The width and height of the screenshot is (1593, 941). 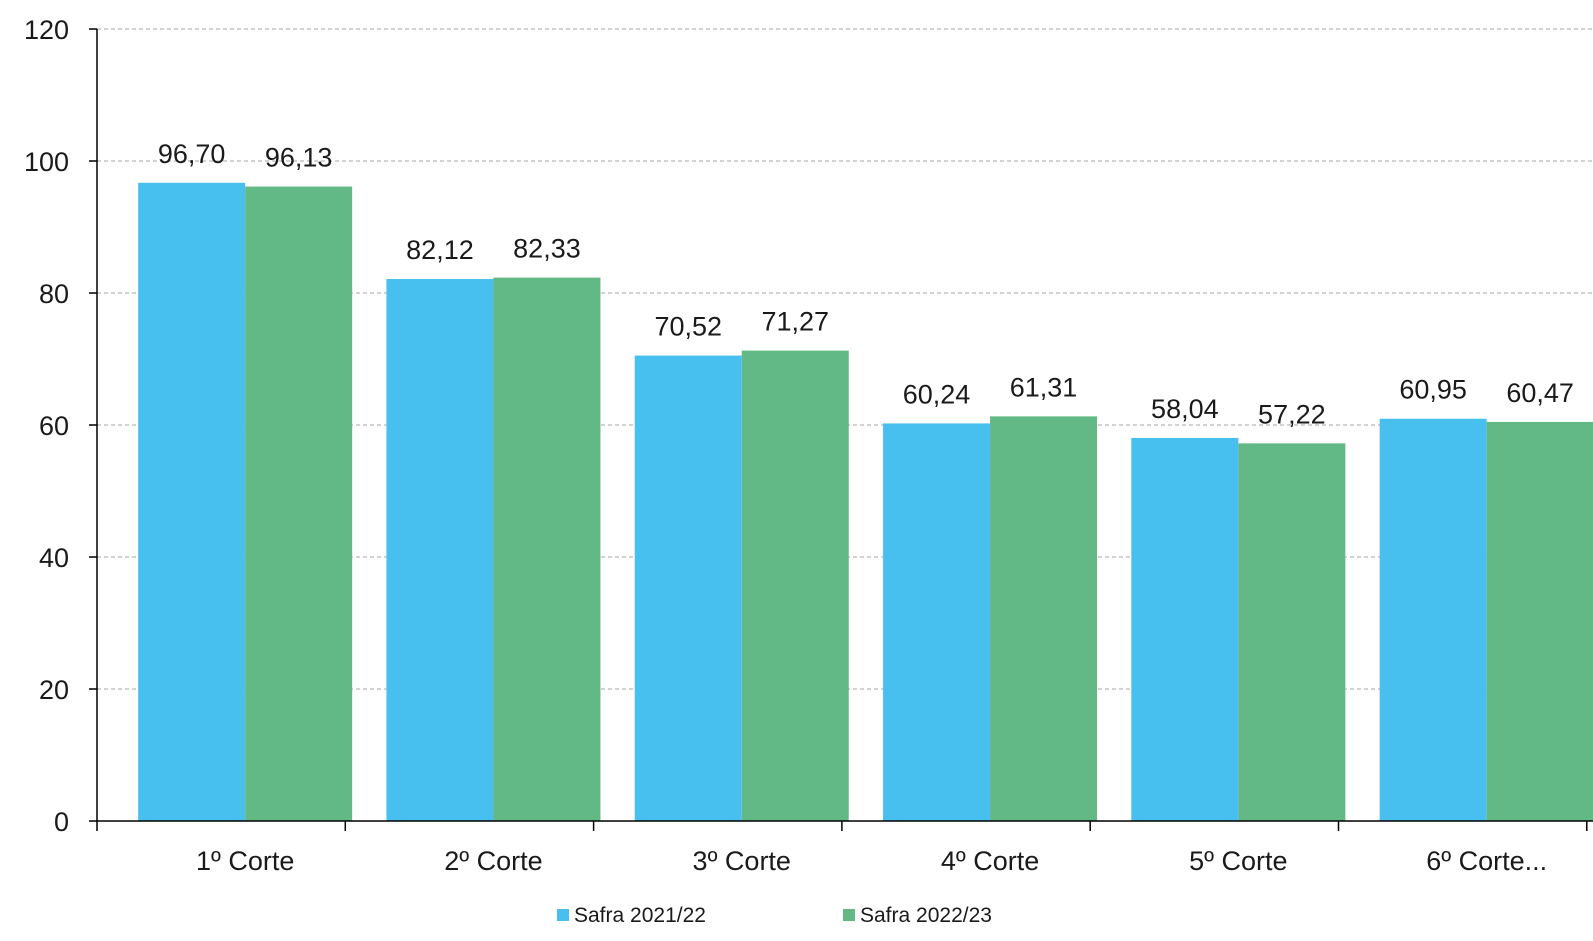 What do you see at coordinates (1238, 861) in the screenshot?
I see `x-tick-label: 5º Corte` at bounding box center [1238, 861].